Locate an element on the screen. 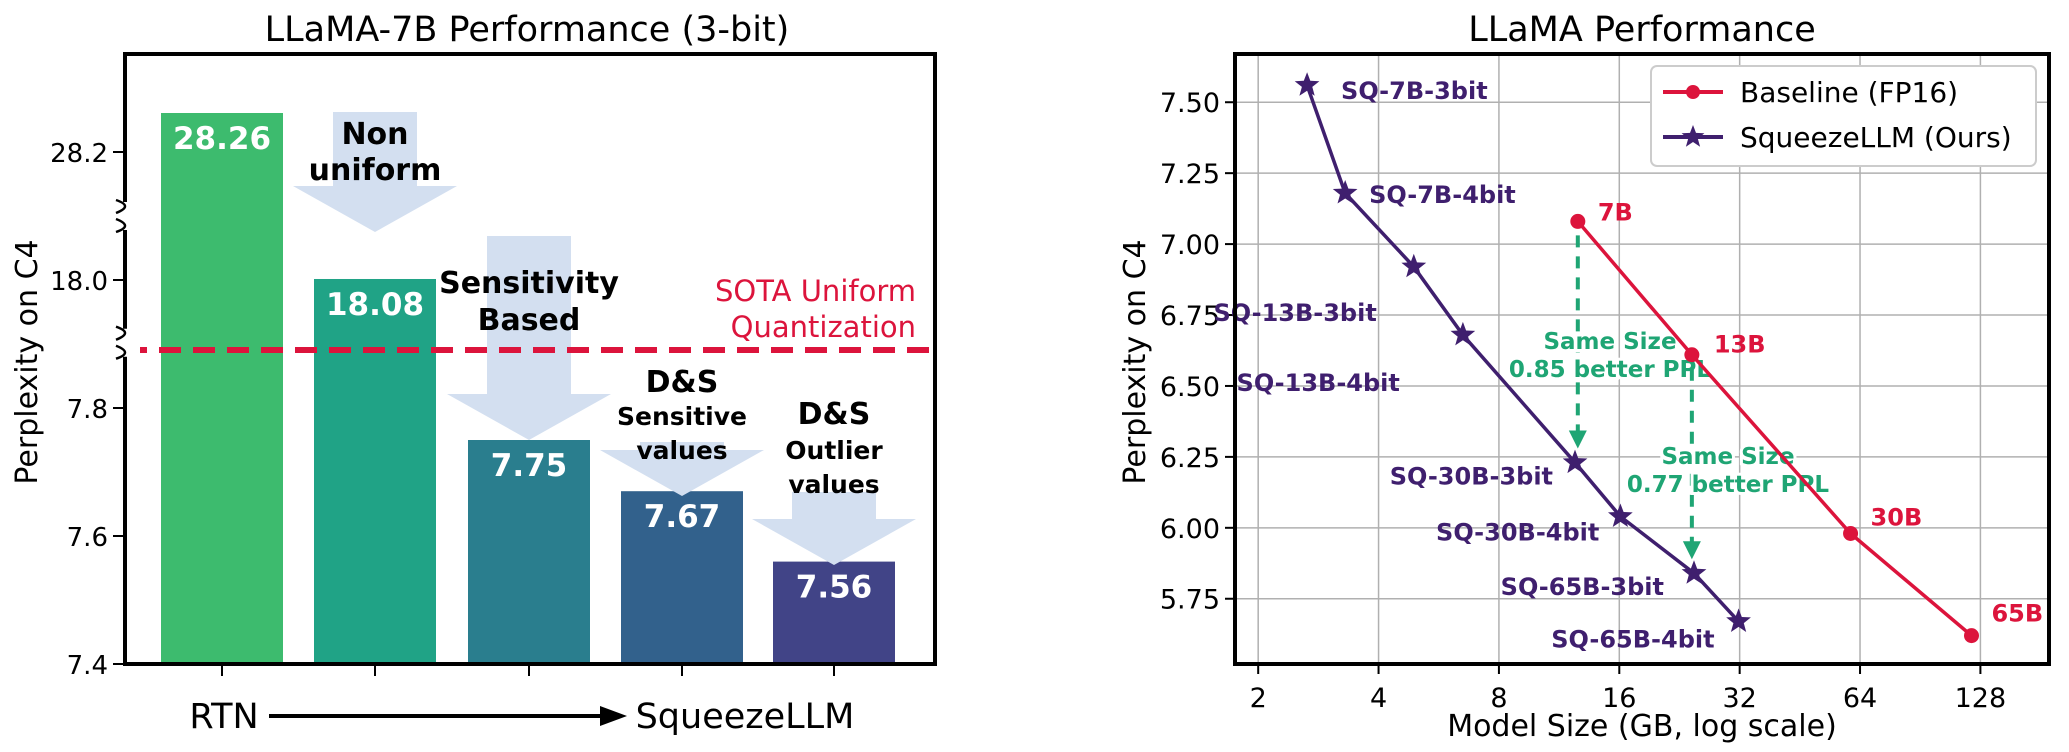 Image resolution: width=2069 pixels, height=752 pixels. legend-squeezellm-marker is located at coordinates (1693, 136).